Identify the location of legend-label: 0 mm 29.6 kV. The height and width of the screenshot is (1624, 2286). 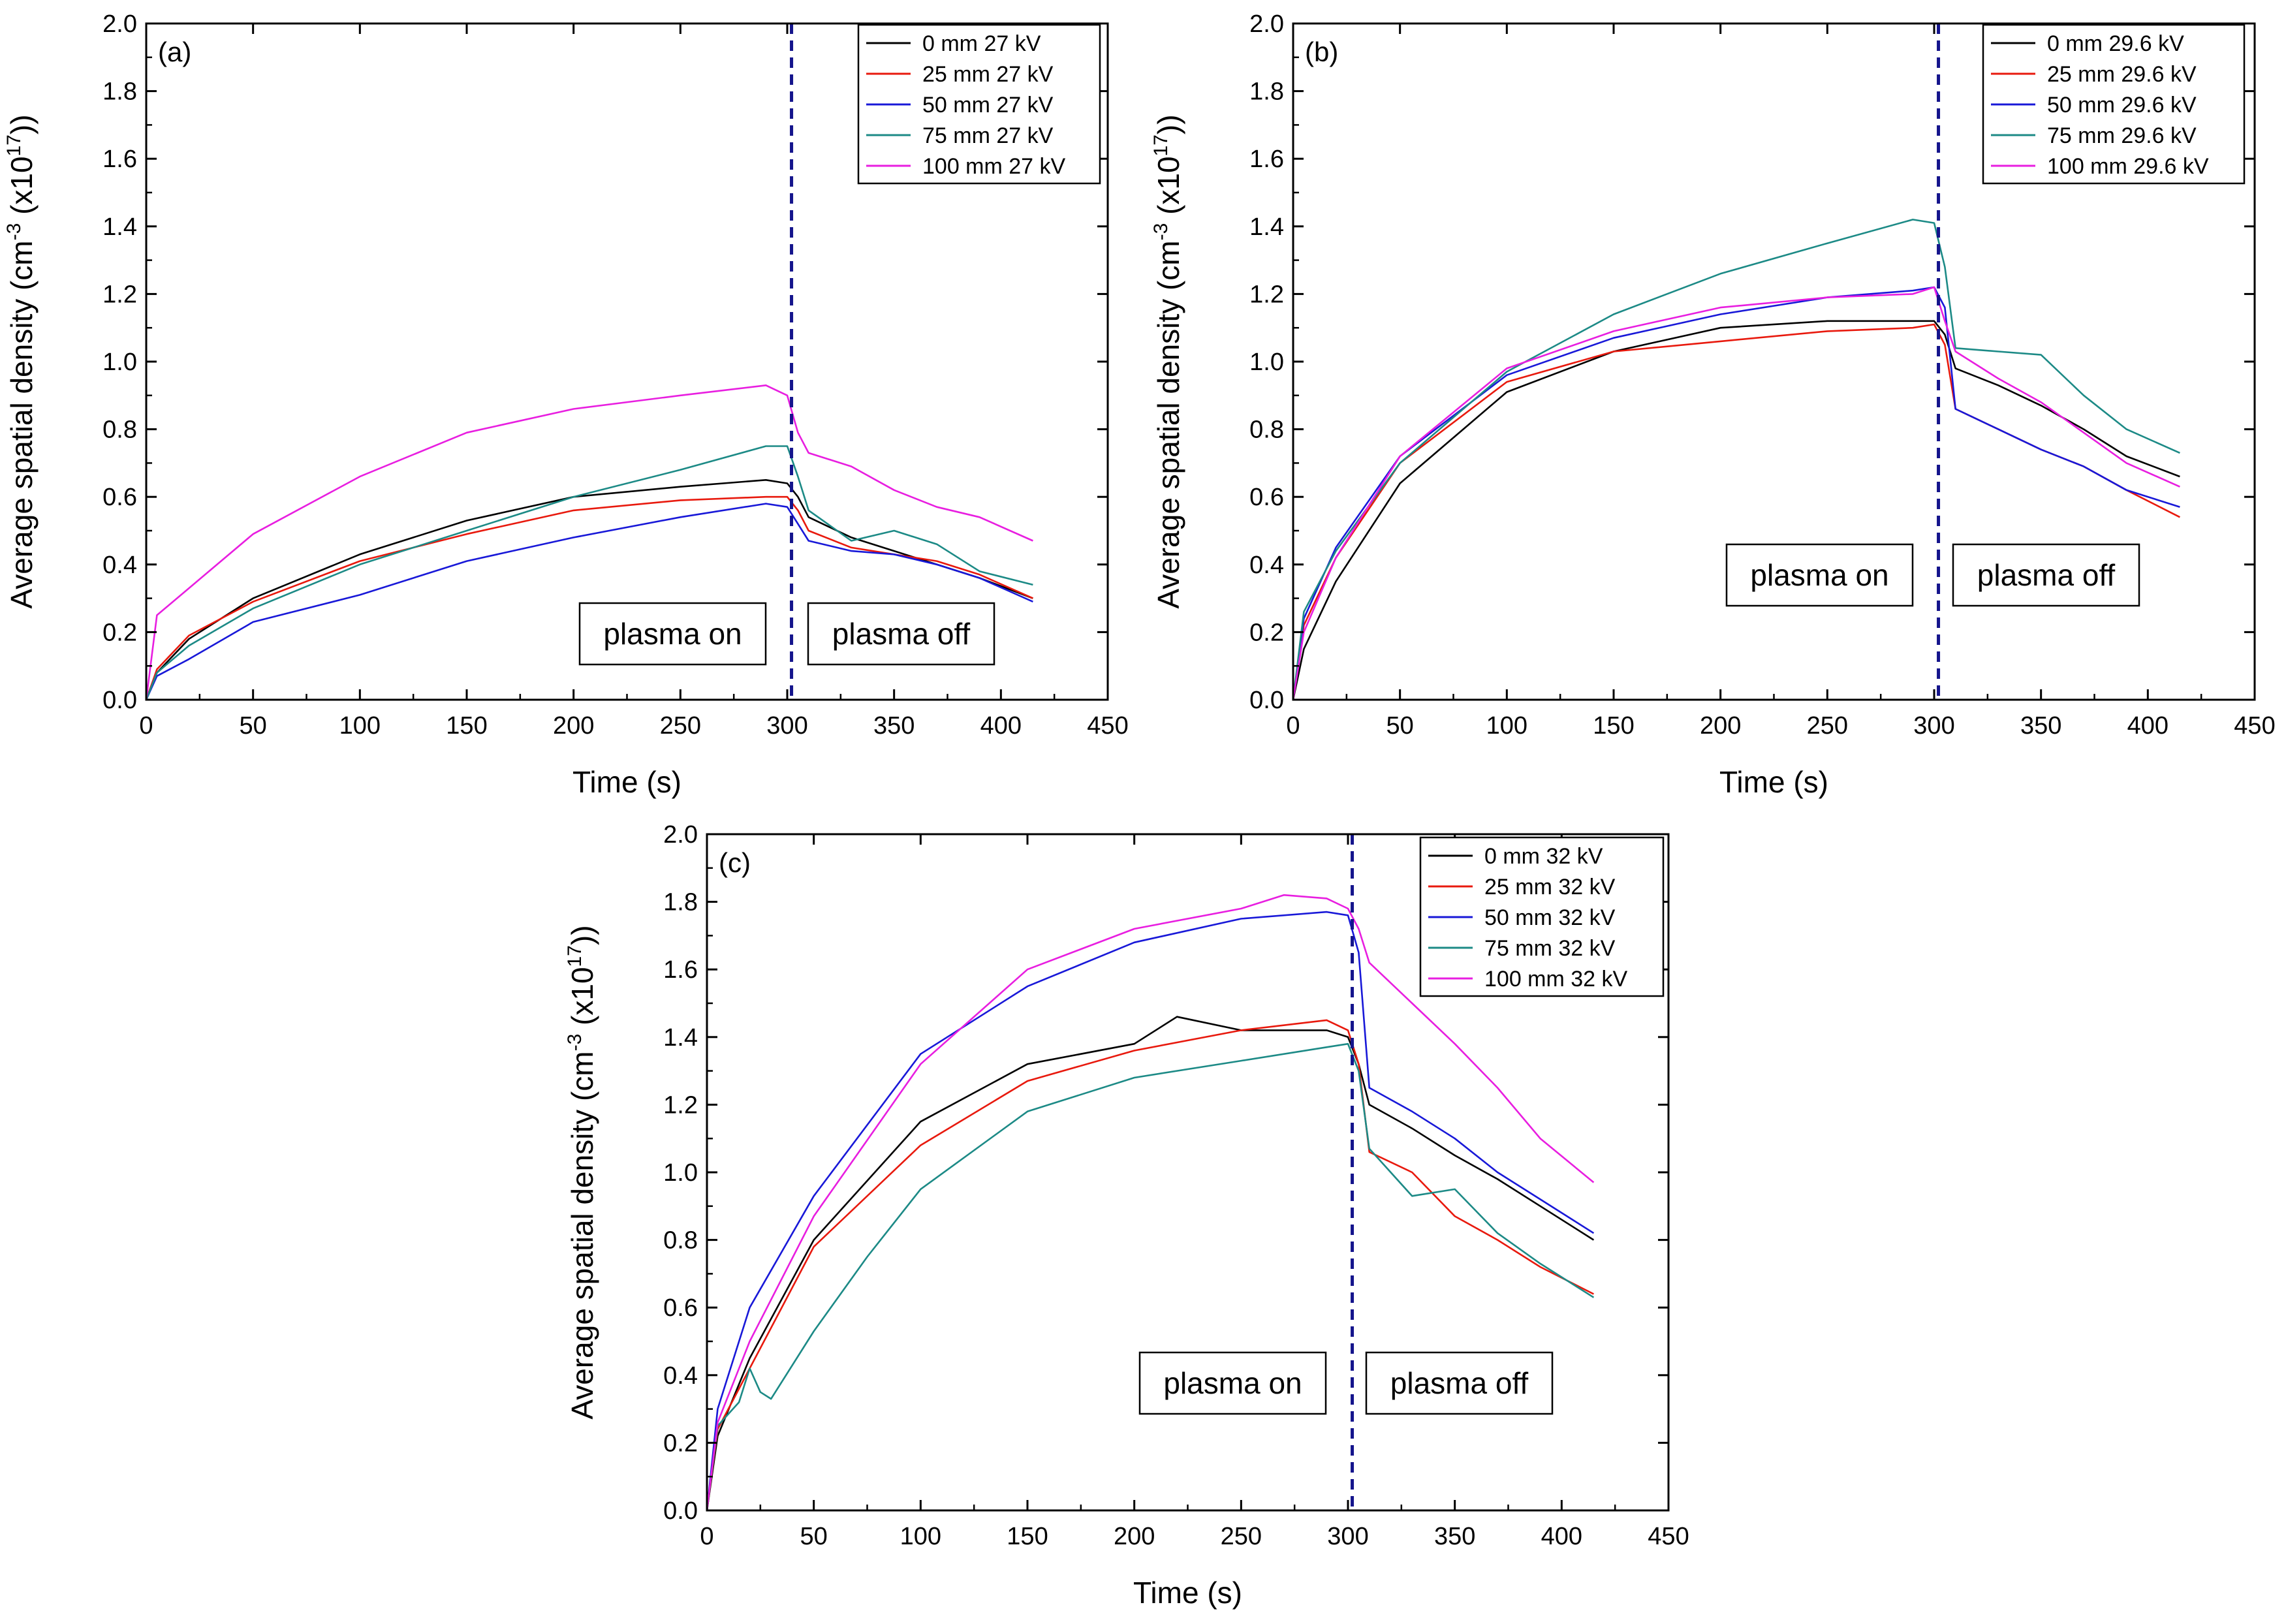
(2115, 43).